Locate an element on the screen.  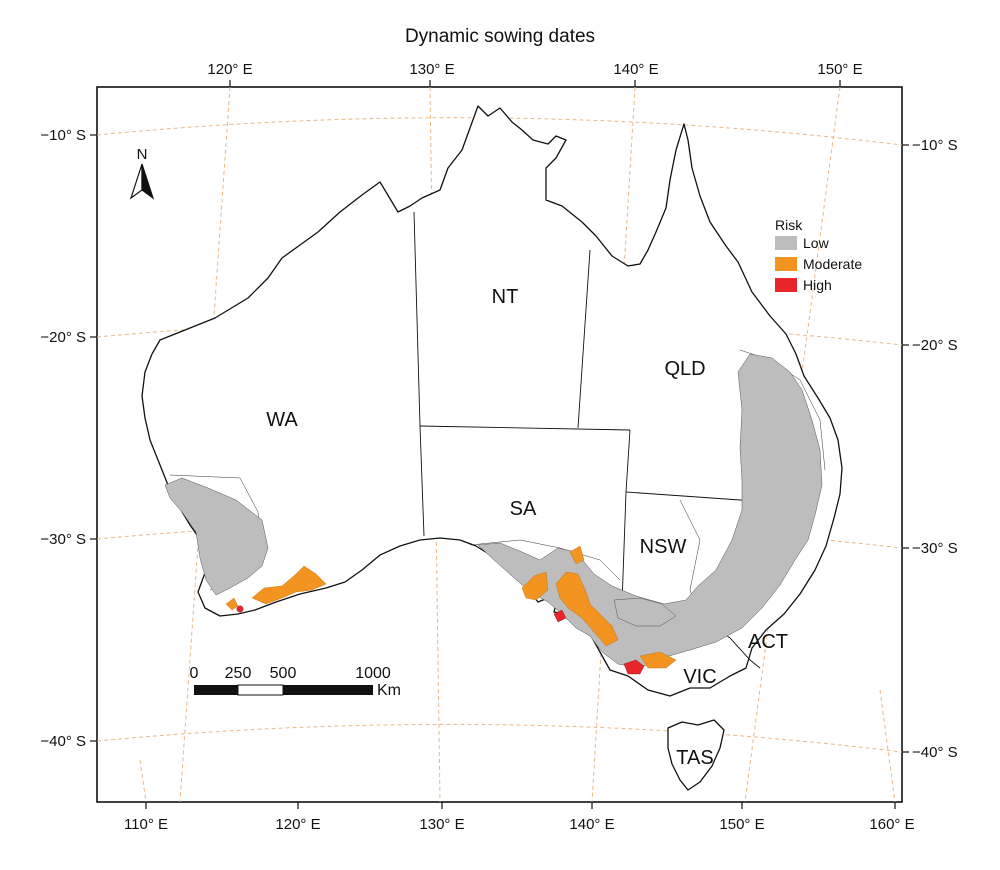
risk-moderate-regions is located at coordinates (451, 607).